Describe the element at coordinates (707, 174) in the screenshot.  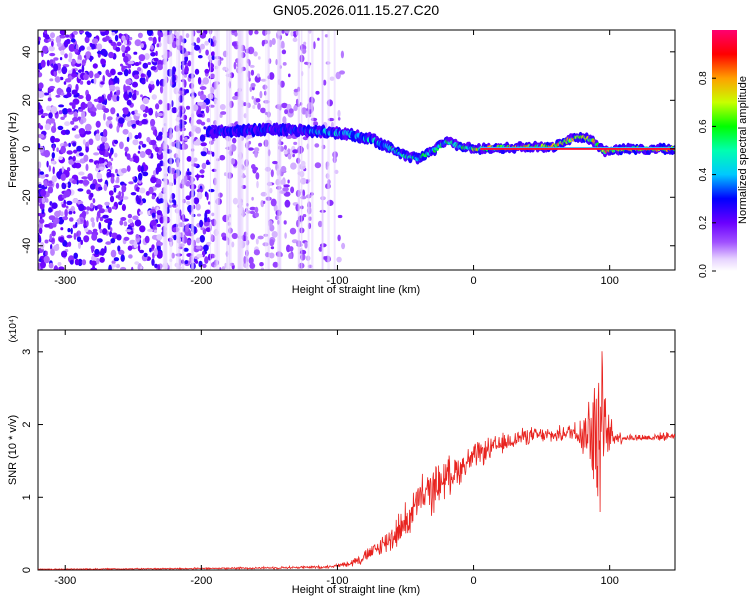
I see `colorbar-ticks: 0.0 0.2 0.4 0.6 0.8` at that location.